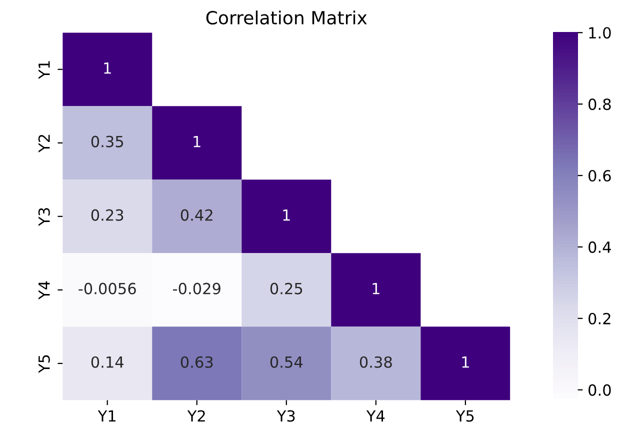  What do you see at coordinates (600, 33) in the screenshot?
I see `color-bar-label: 1.0` at bounding box center [600, 33].